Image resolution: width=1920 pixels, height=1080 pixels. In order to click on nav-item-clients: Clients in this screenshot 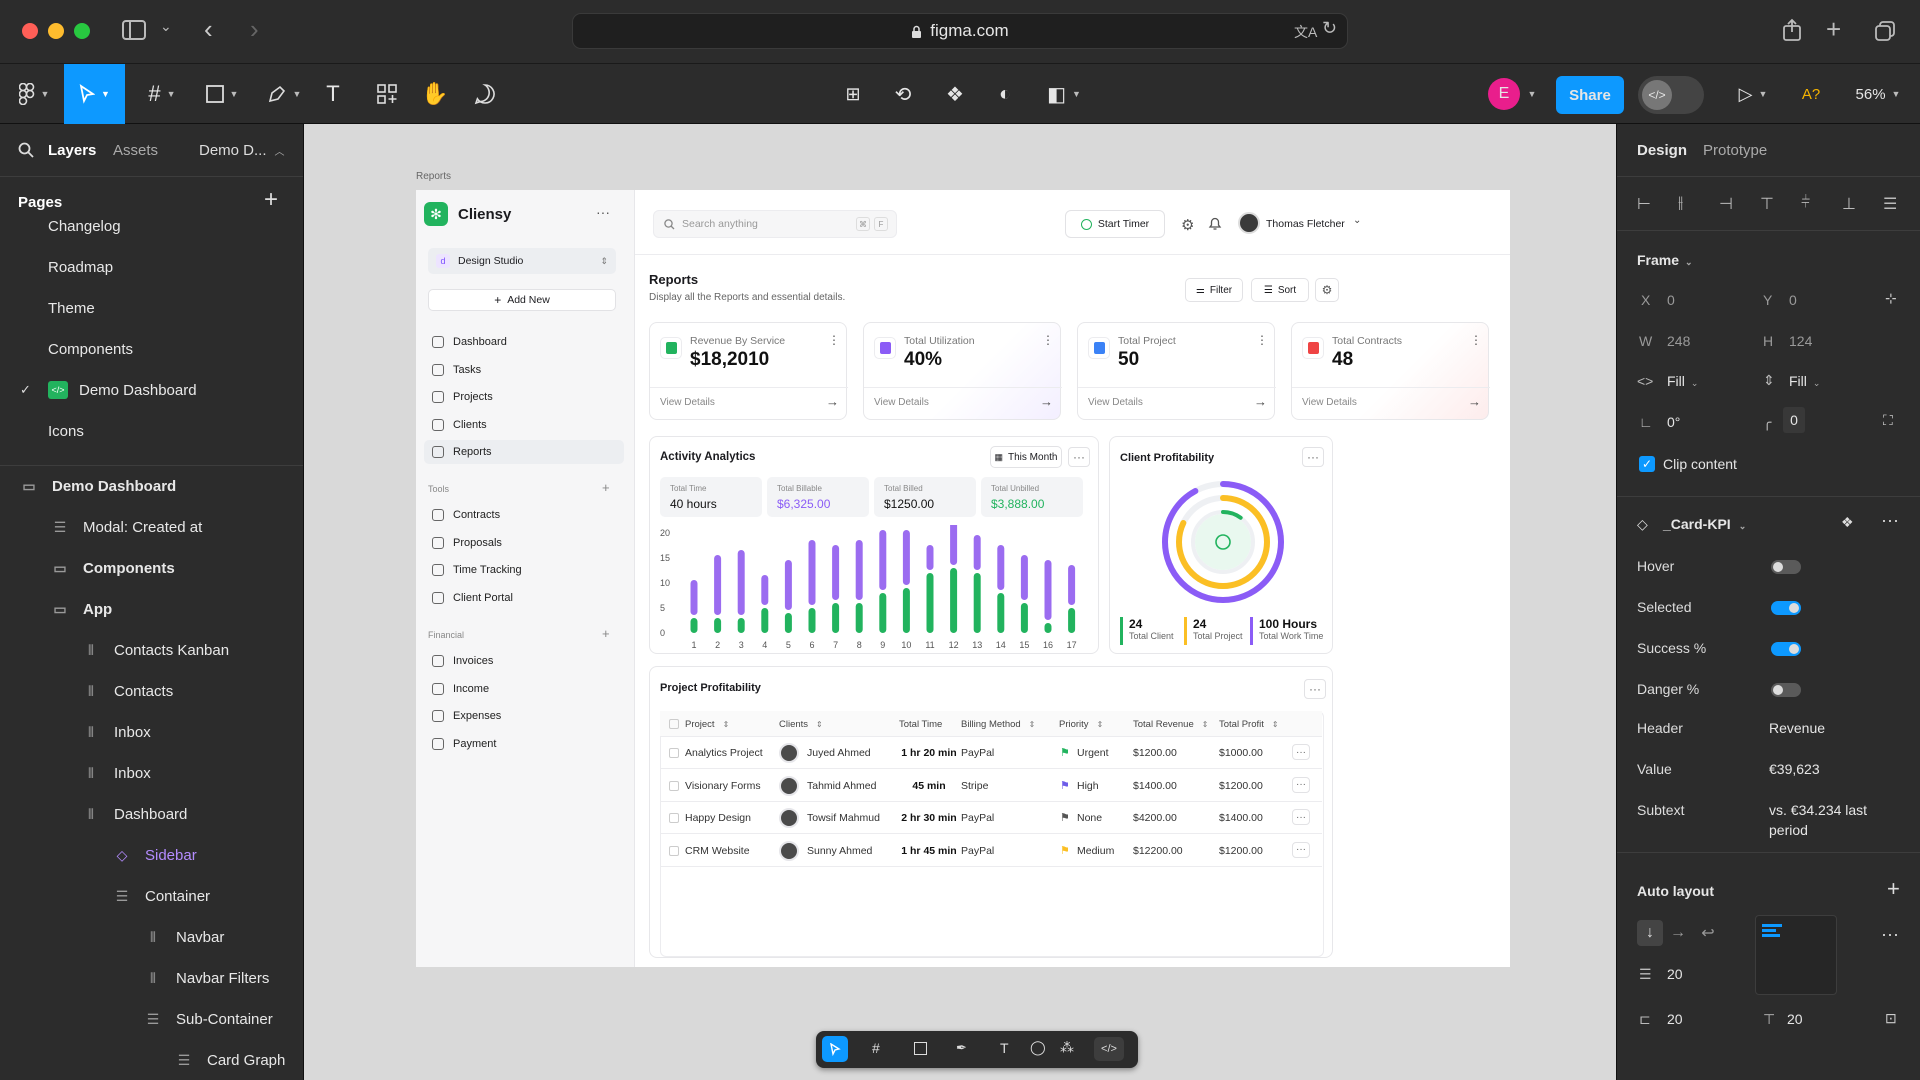, I will do `click(524, 425)`.